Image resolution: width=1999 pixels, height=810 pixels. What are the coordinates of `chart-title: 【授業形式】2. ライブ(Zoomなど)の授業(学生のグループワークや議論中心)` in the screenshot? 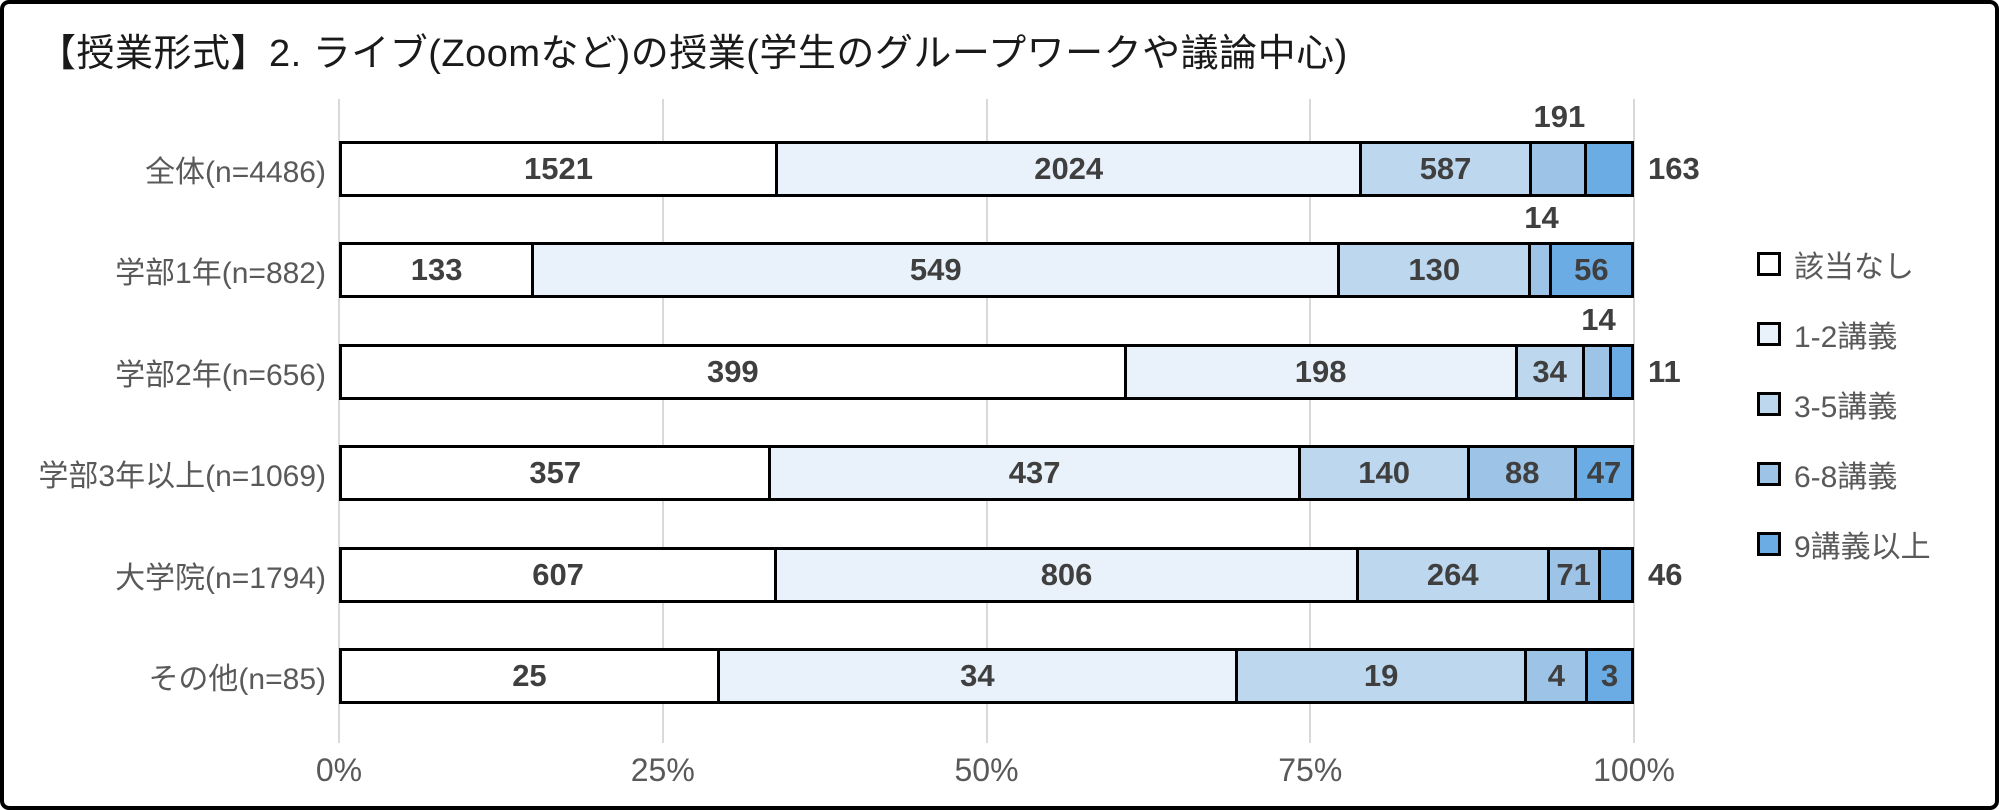 It's located at (693, 54).